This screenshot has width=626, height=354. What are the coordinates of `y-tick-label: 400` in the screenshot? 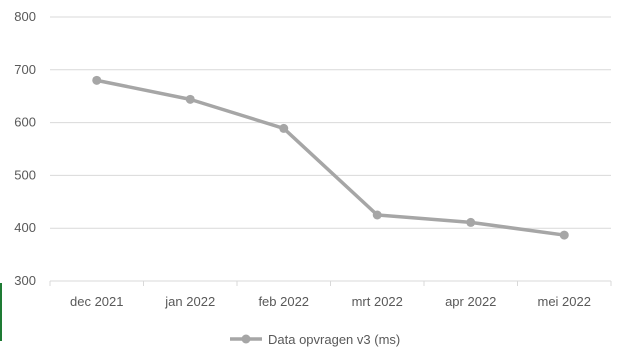 It's located at (25, 227).